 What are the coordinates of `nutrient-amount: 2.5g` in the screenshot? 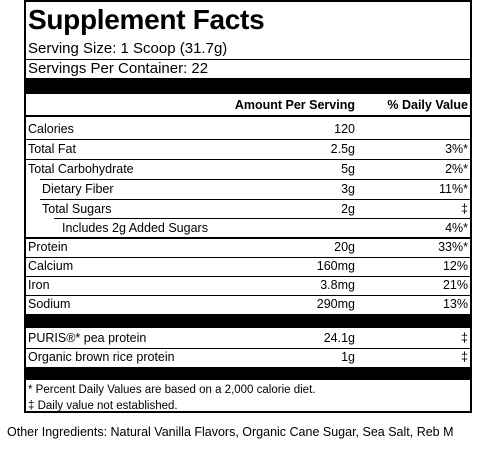 It's located at (342, 149).